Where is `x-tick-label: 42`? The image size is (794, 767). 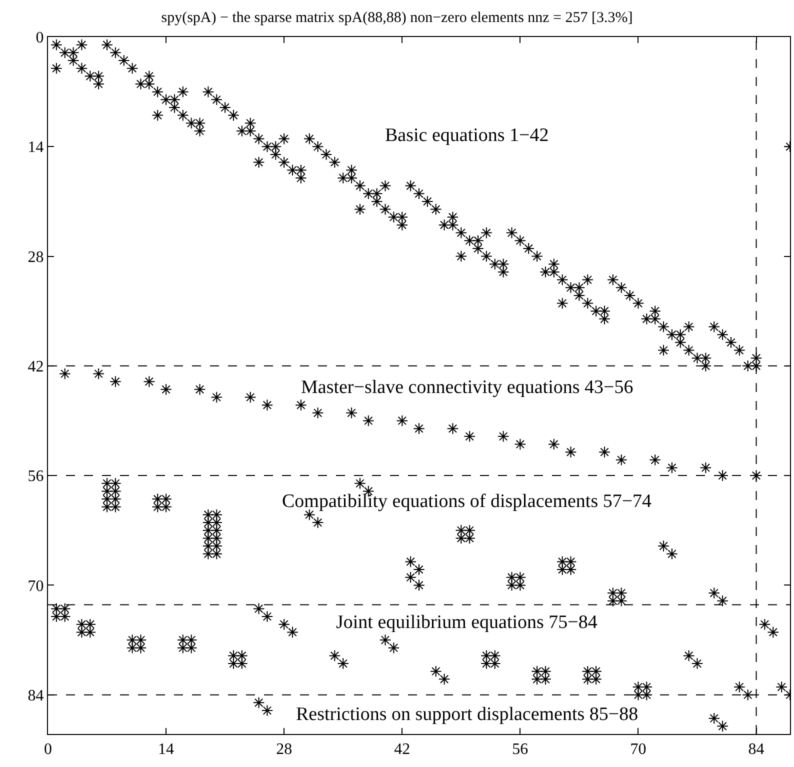 x-tick-label: 42 is located at coordinates (402, 749).